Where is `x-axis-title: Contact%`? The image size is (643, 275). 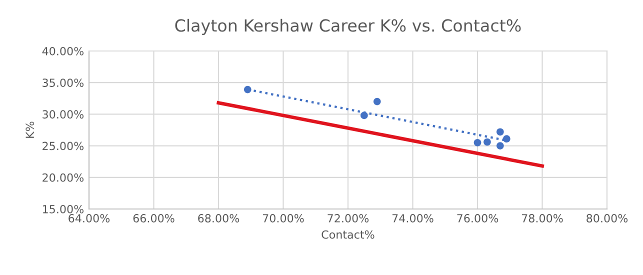 x-axis-title: Contact% is located at coordinates (348, 234).